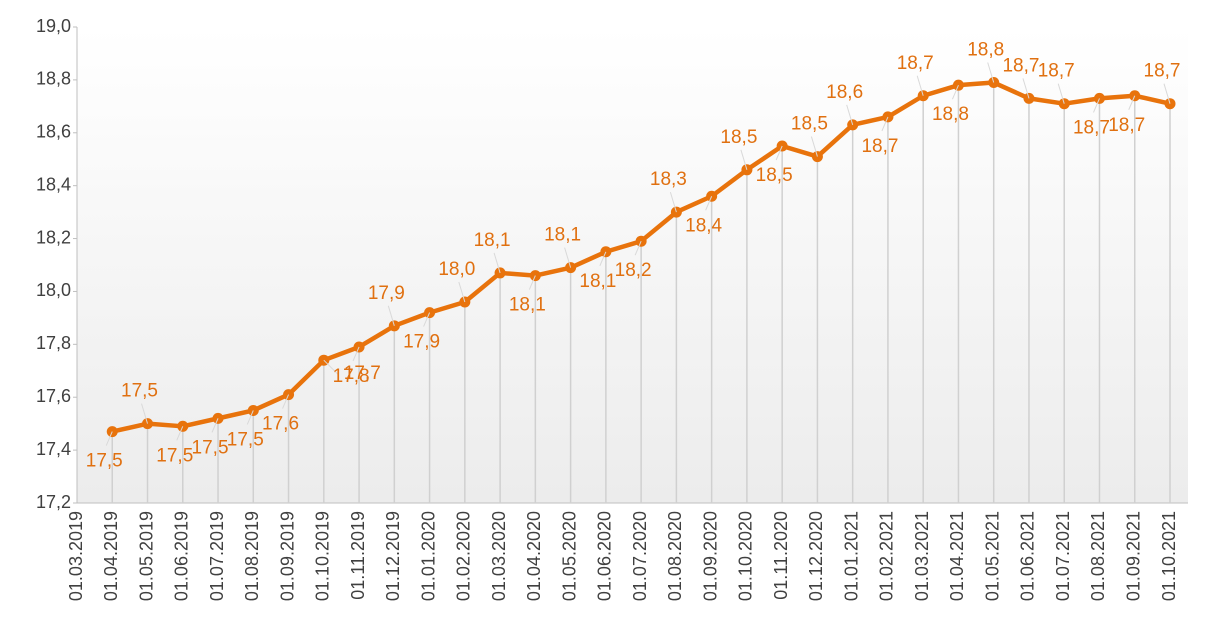 This screenshot has width=1206, height=639. Describe the element at coordinates (53, 396) in the screenshot. I see `y-tick-label: 17,6` at that location.